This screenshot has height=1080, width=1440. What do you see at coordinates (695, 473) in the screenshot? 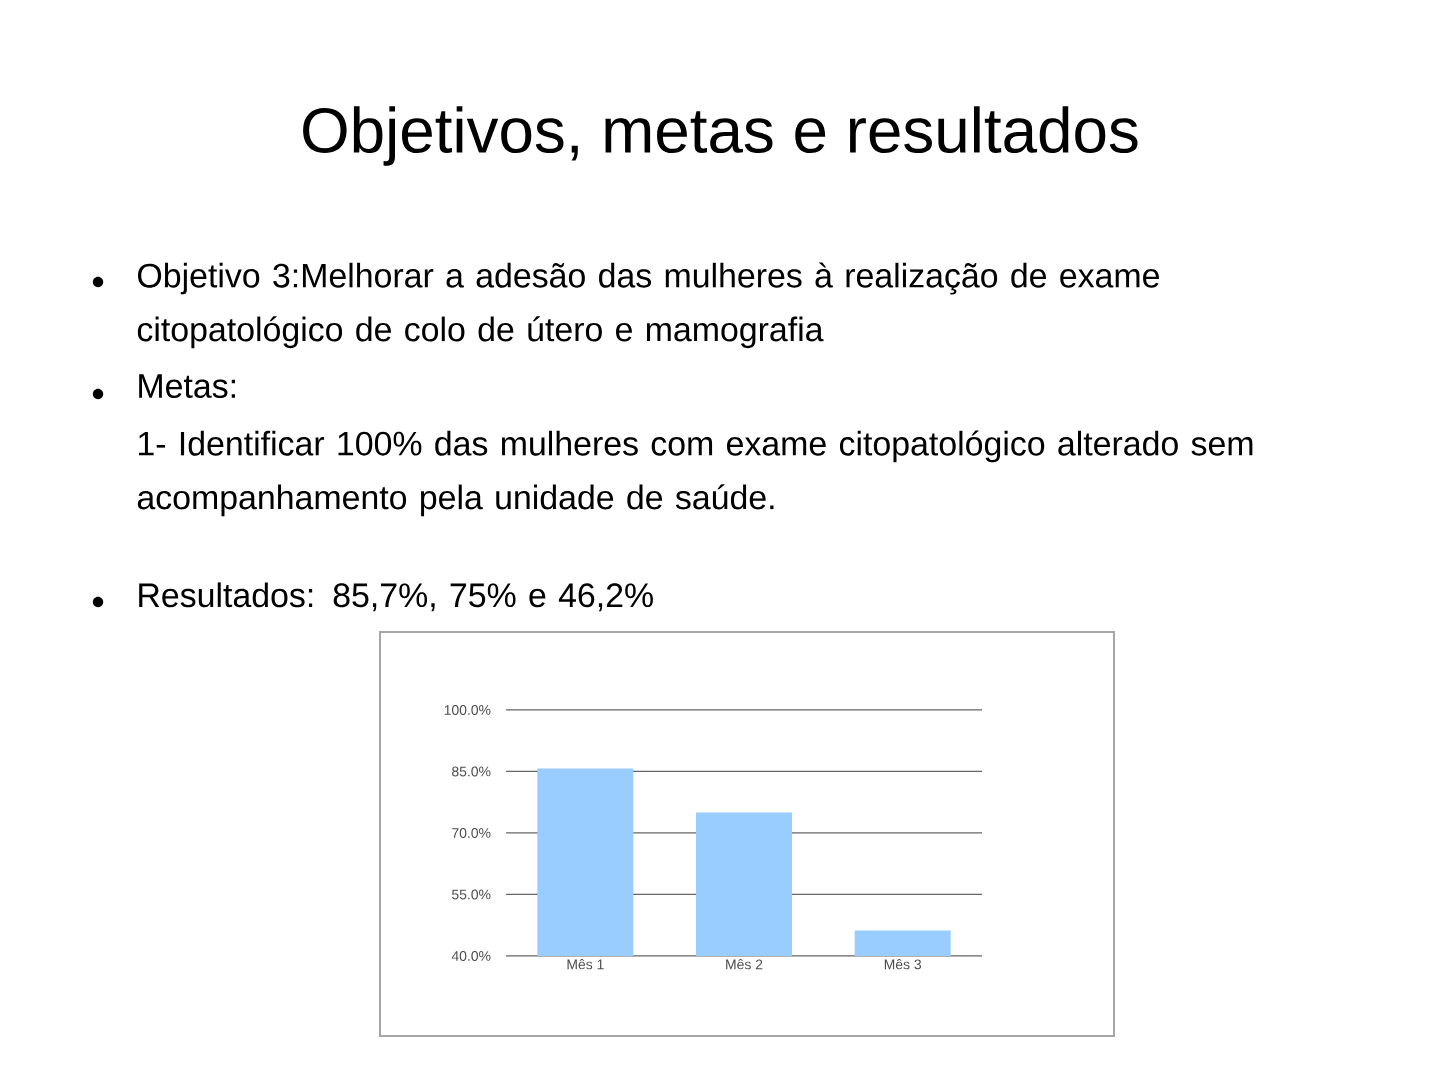
I see `text: 1- Identificar 100% das mulheres com exame citopatológico alterado sem acompanhamento pela unidade de saúde.` at bounding box center [695, 473].